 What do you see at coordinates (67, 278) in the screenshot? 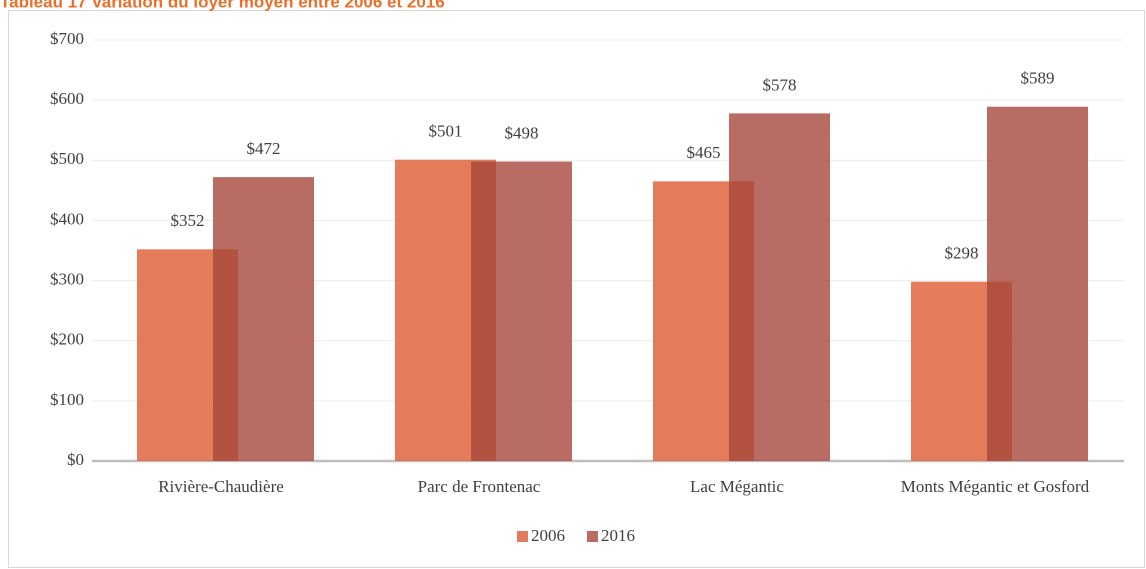
I see `y-tick-label: $300` at bounding box center [67, 278].